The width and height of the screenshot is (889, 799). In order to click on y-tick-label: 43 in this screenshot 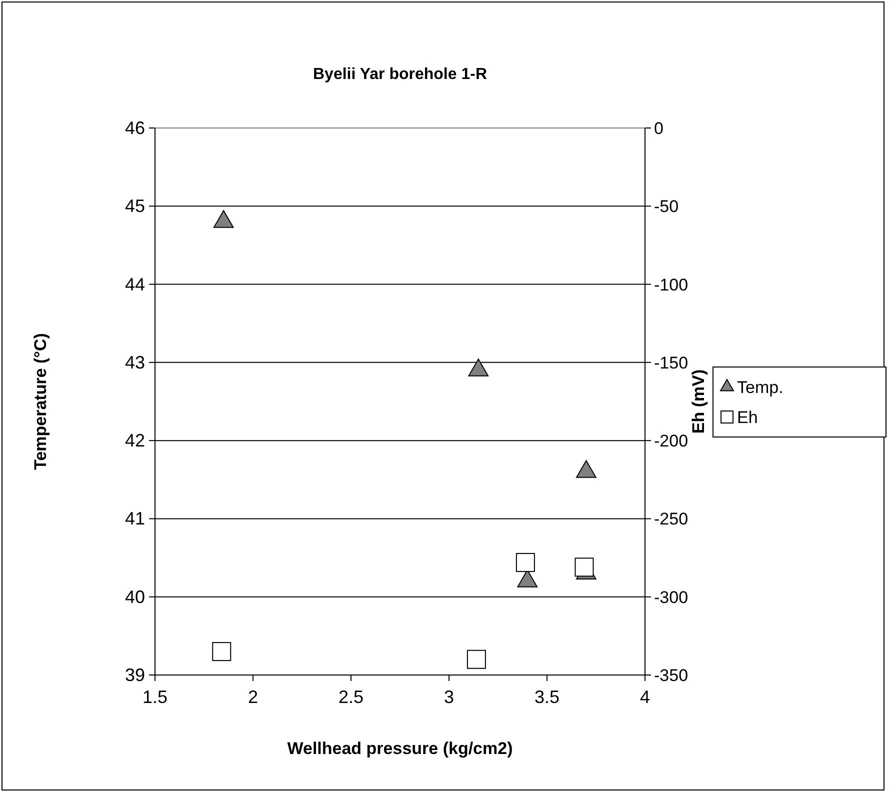, I will do `click(134, 362)`.